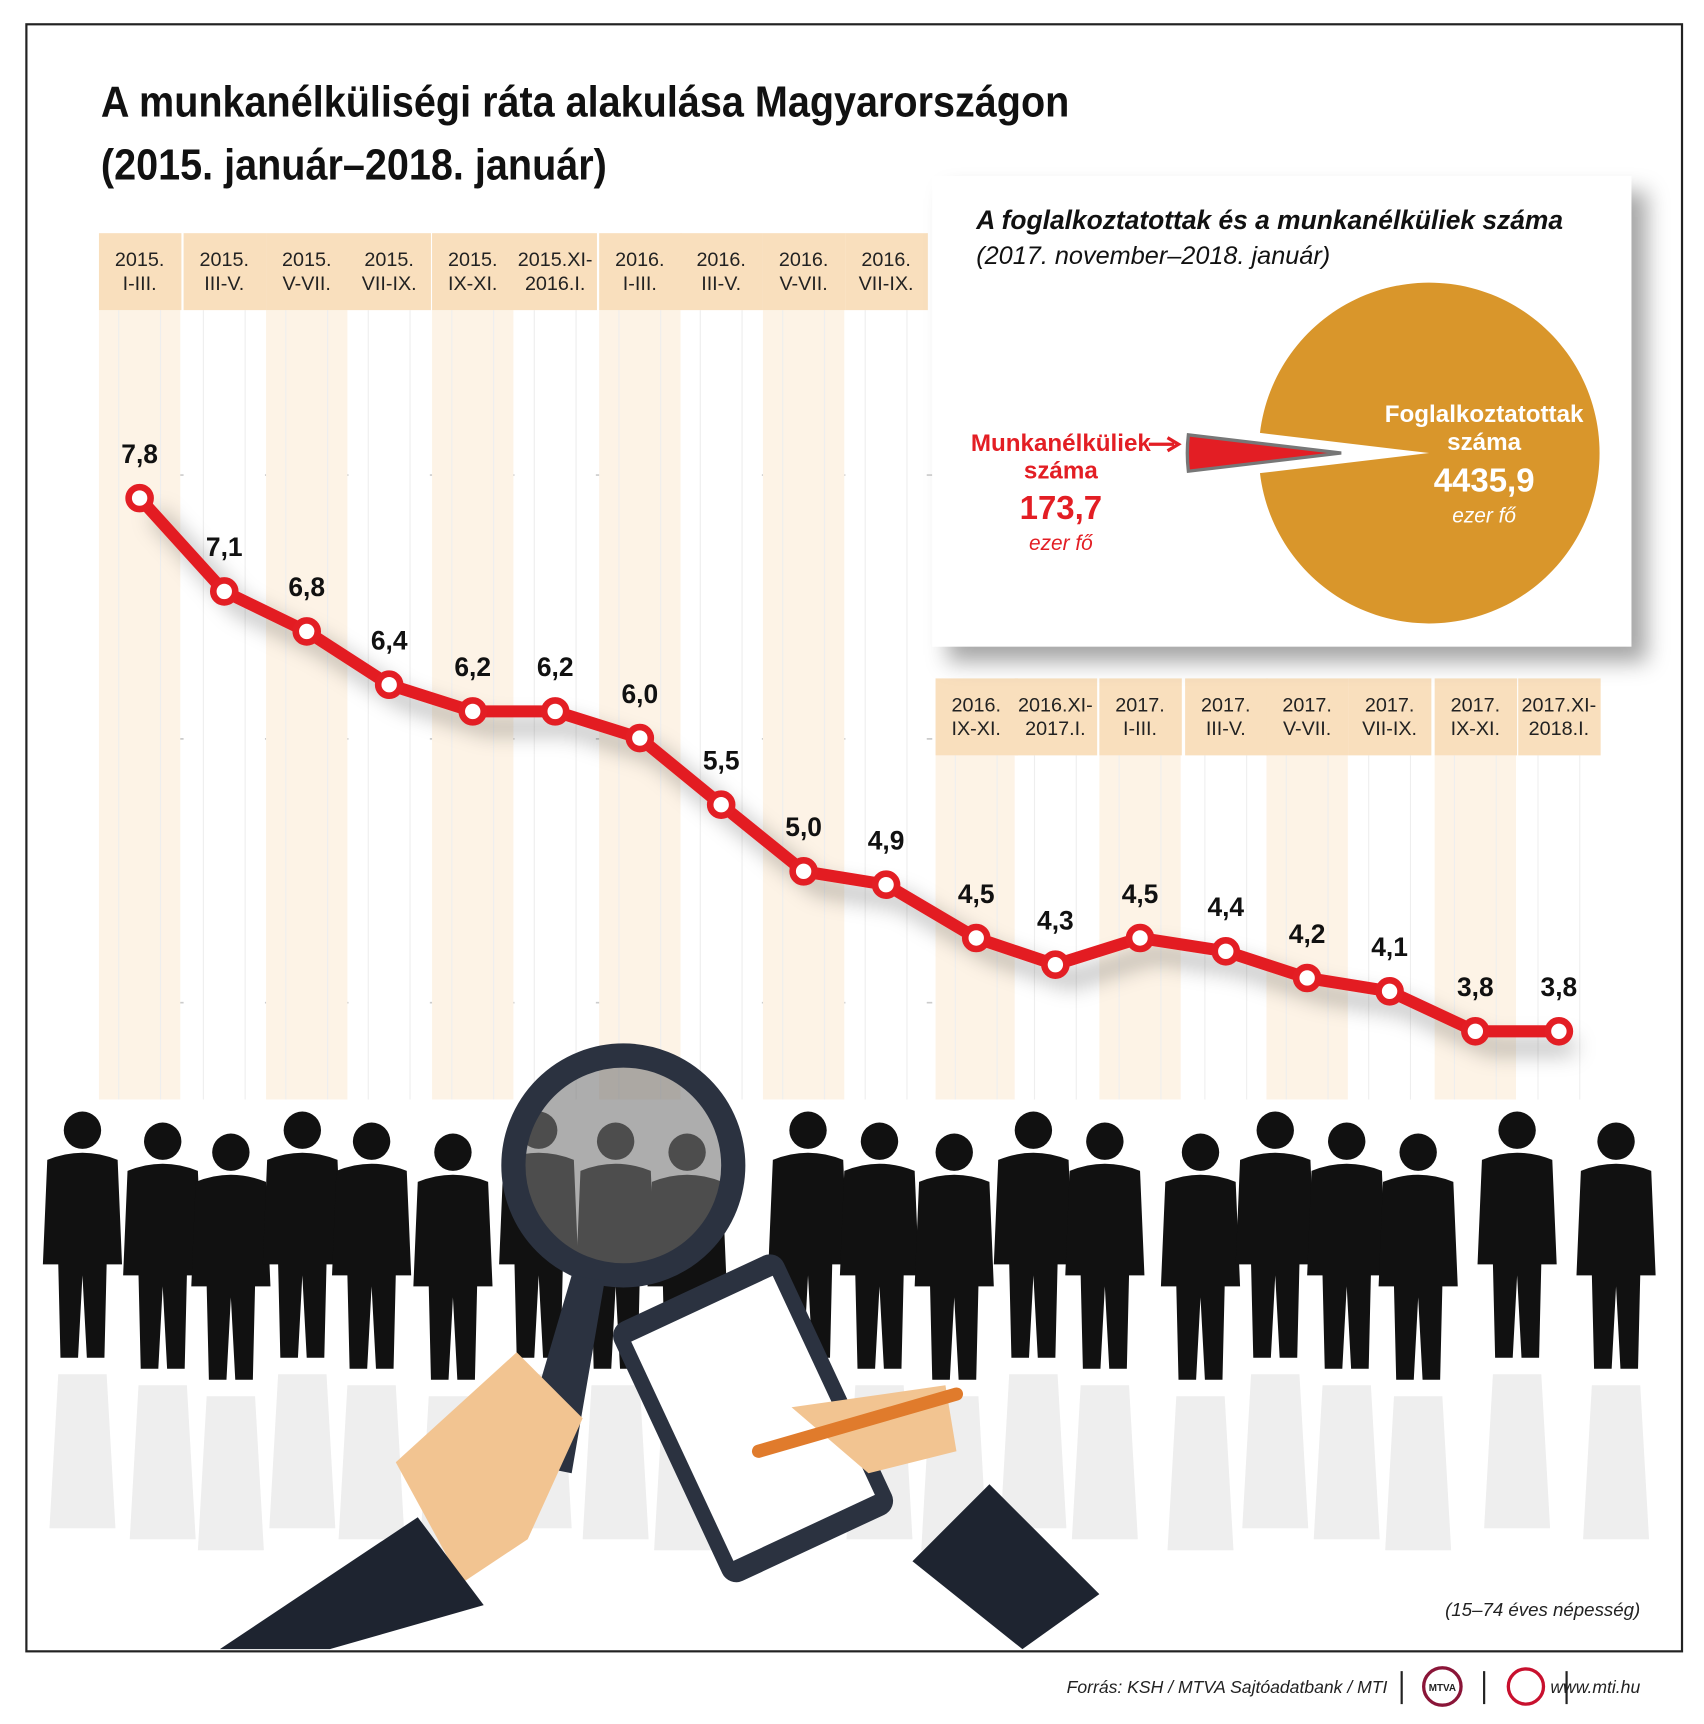 Image resolution: width=1704 pixels, height=1724 pixels. I want to click on value-label: 5,0, so click(803, 827).